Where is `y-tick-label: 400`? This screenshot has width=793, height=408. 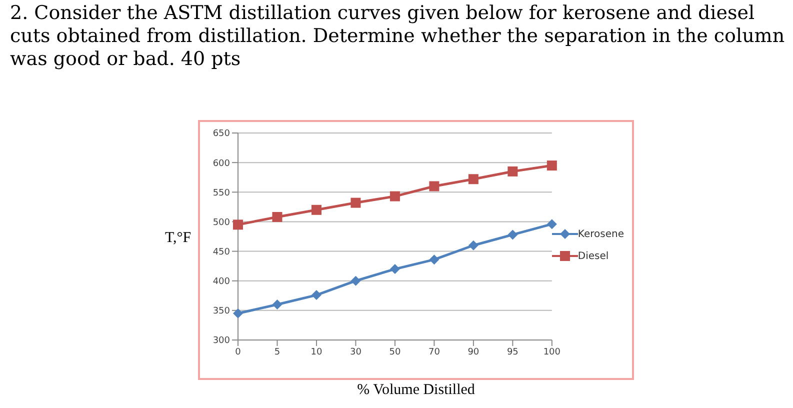 y-tick-label: 400 is located at coordinates (221, 282).